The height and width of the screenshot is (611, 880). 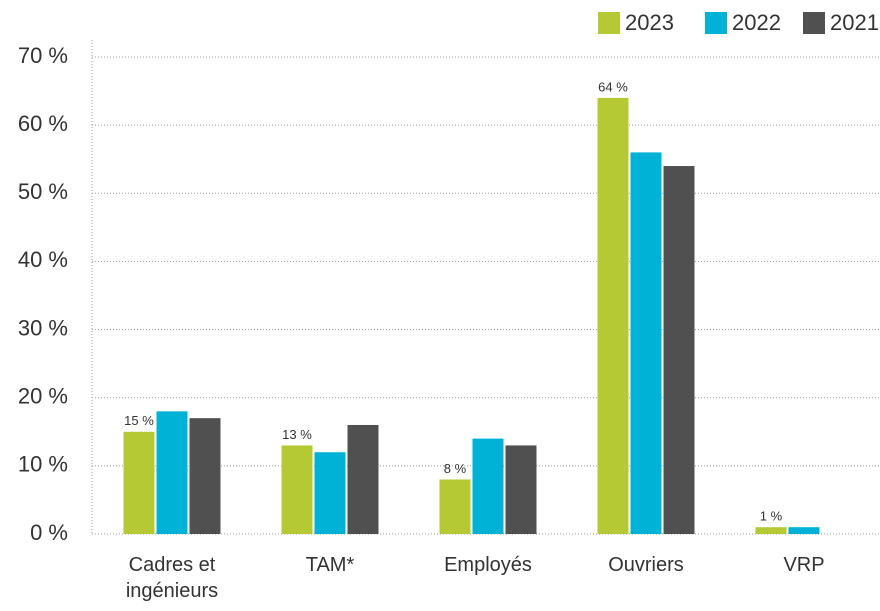 What do you see at coordinates (488, 565) in the screenshot?
I see `x-tick-label: Employés` at bounding box center [488, 565].